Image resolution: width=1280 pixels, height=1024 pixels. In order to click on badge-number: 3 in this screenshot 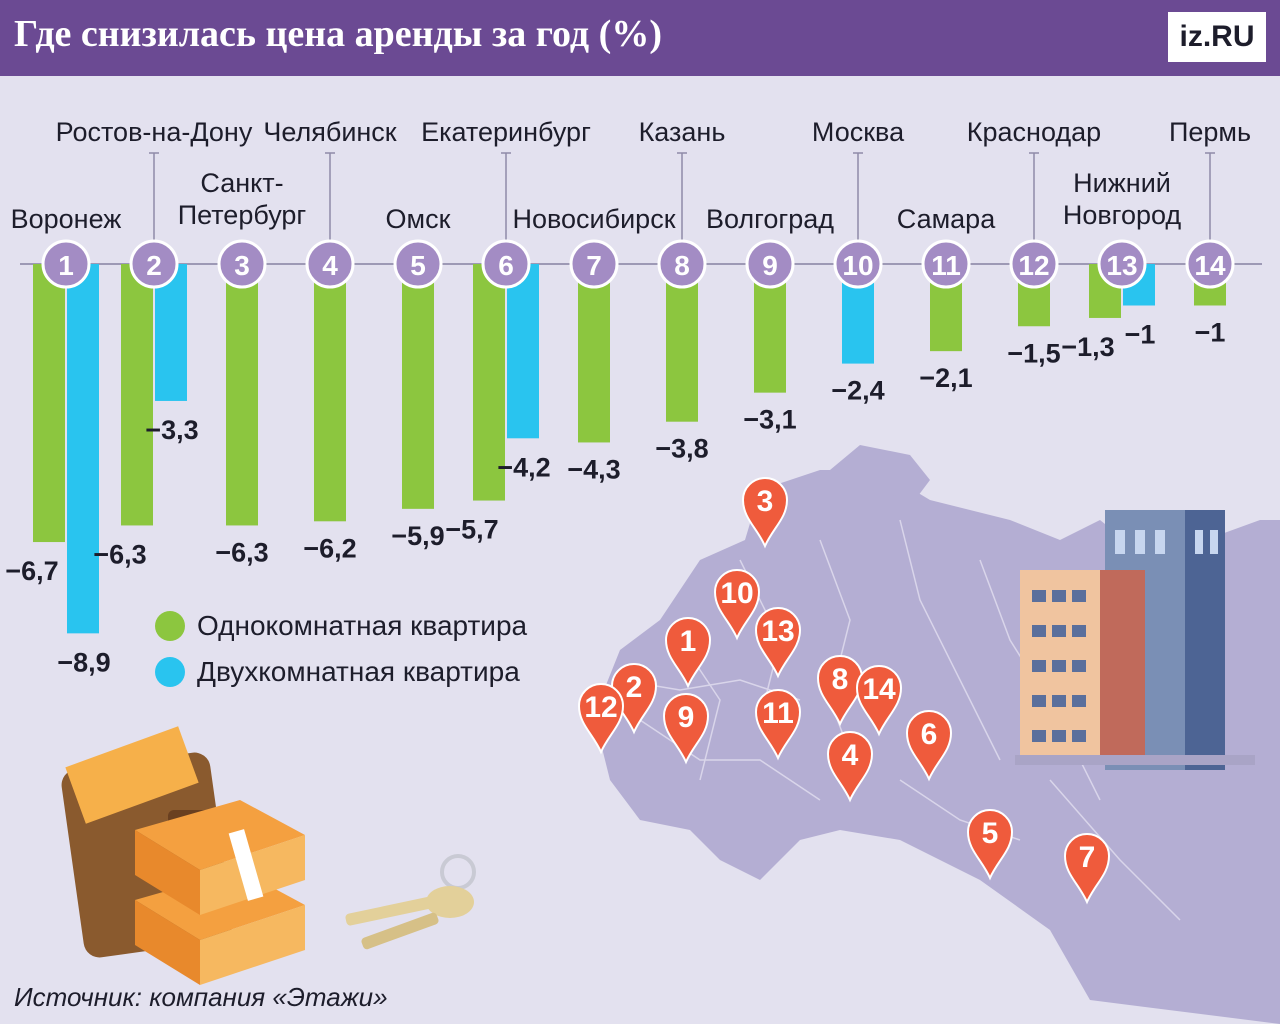, I will do `click(242, 265)`.